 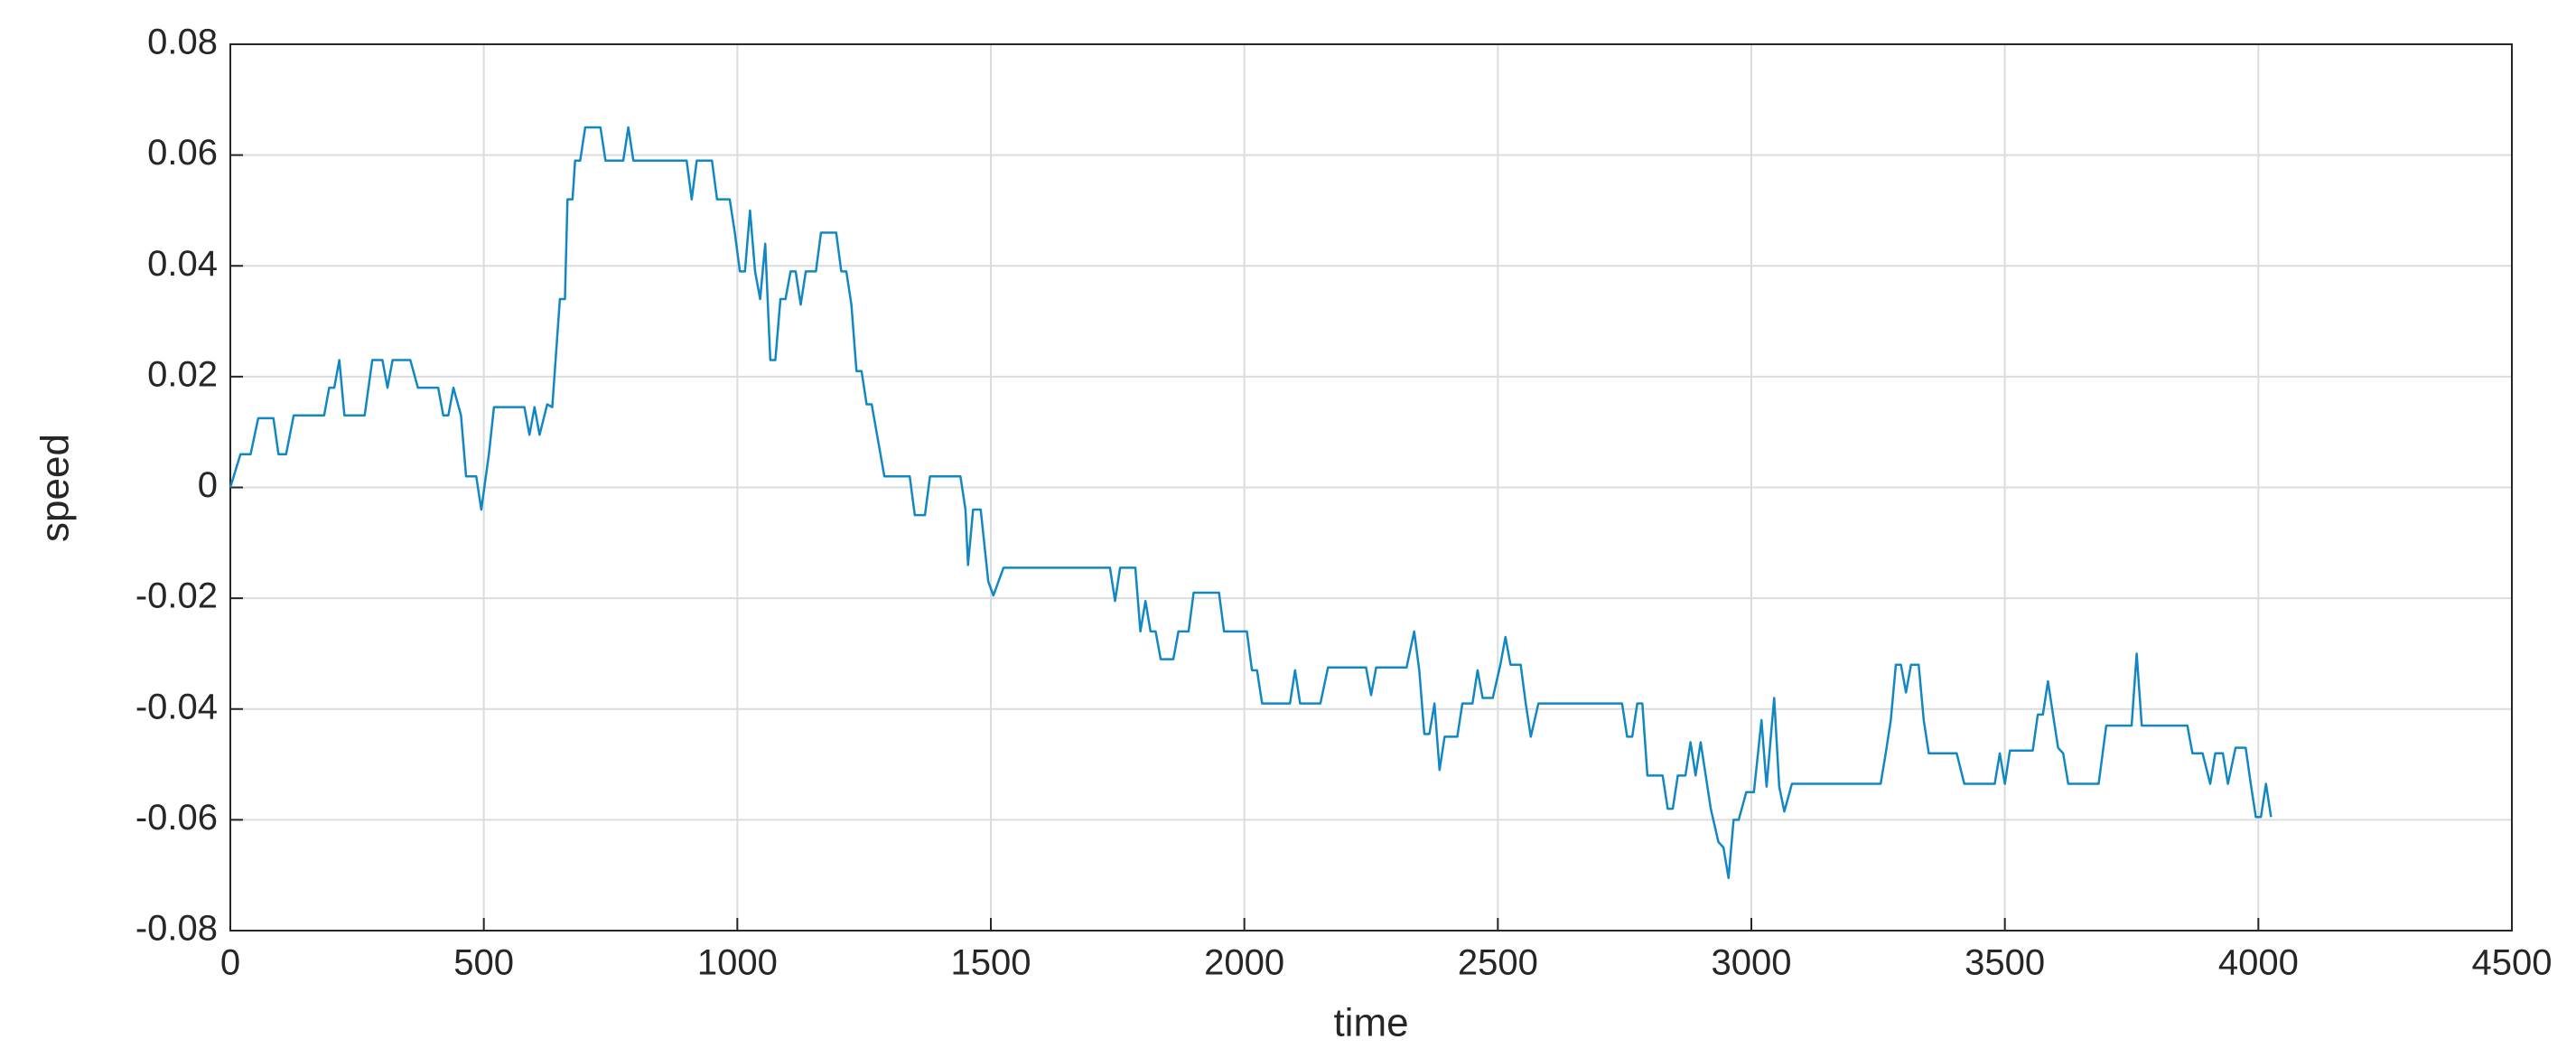 What do you see at coordinates (2512, 963) in the screenshot?
I see `x-tick-label: 4500` at bounding box center [2512, 963].